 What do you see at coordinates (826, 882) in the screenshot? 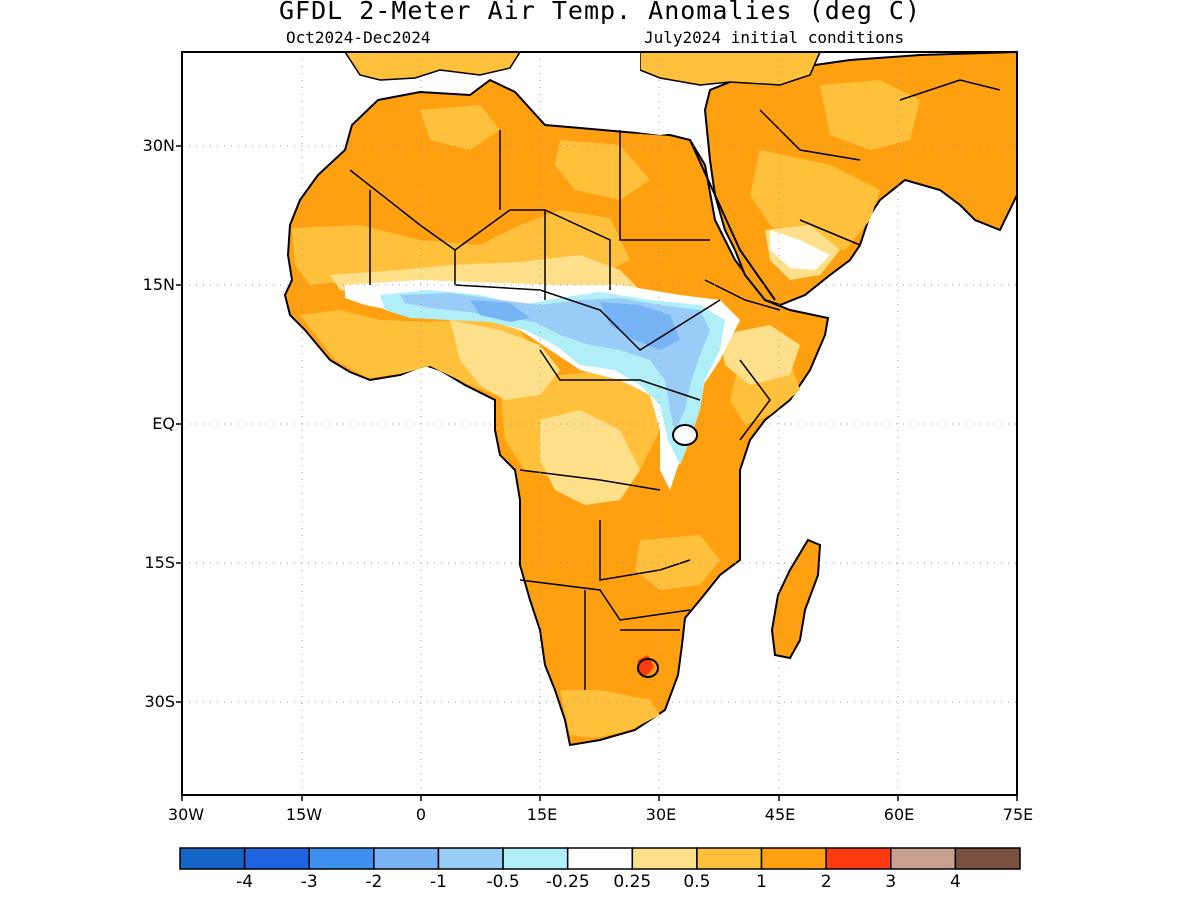
I see `colorbar-label: 2` at bounding box center [826, 882].